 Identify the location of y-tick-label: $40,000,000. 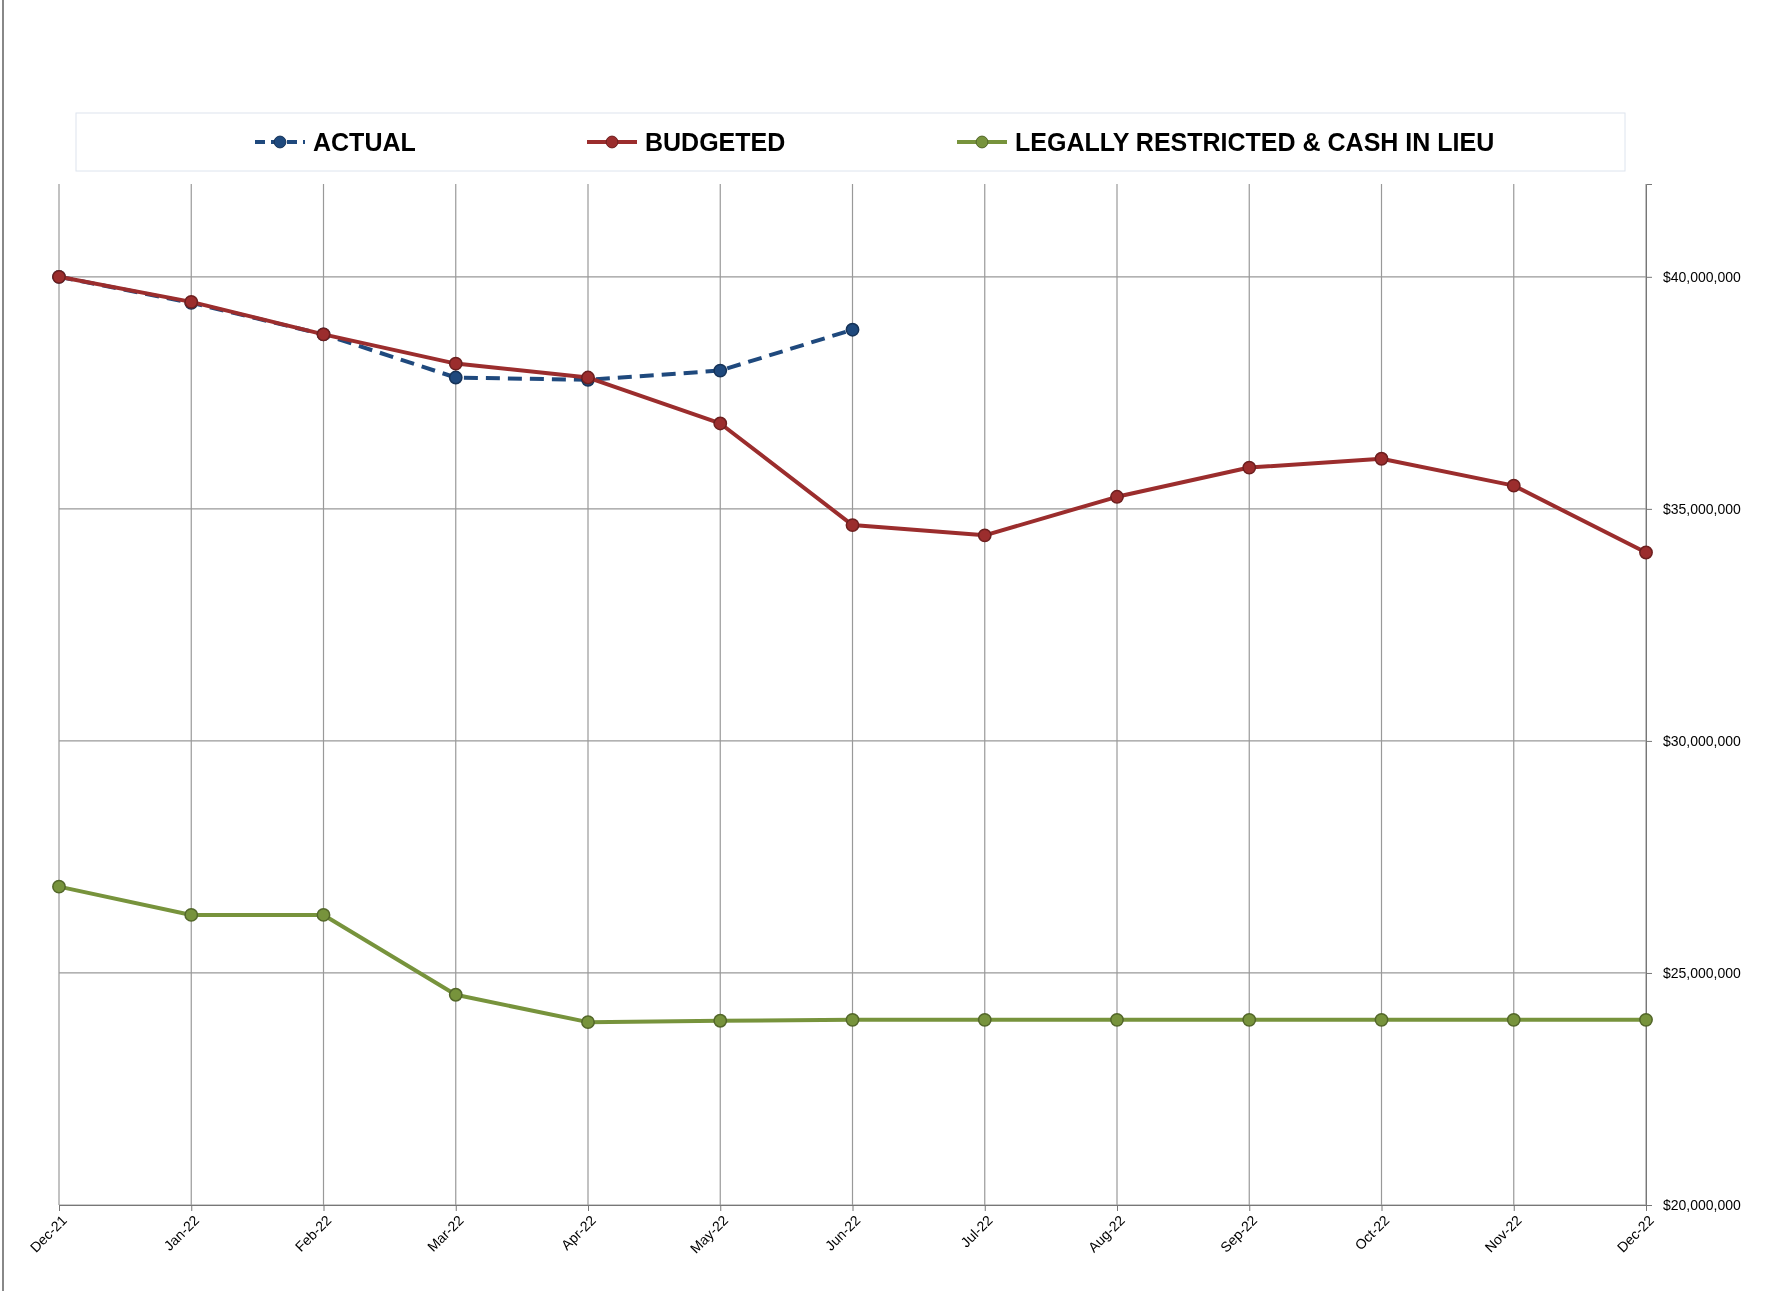
(1702, 276).